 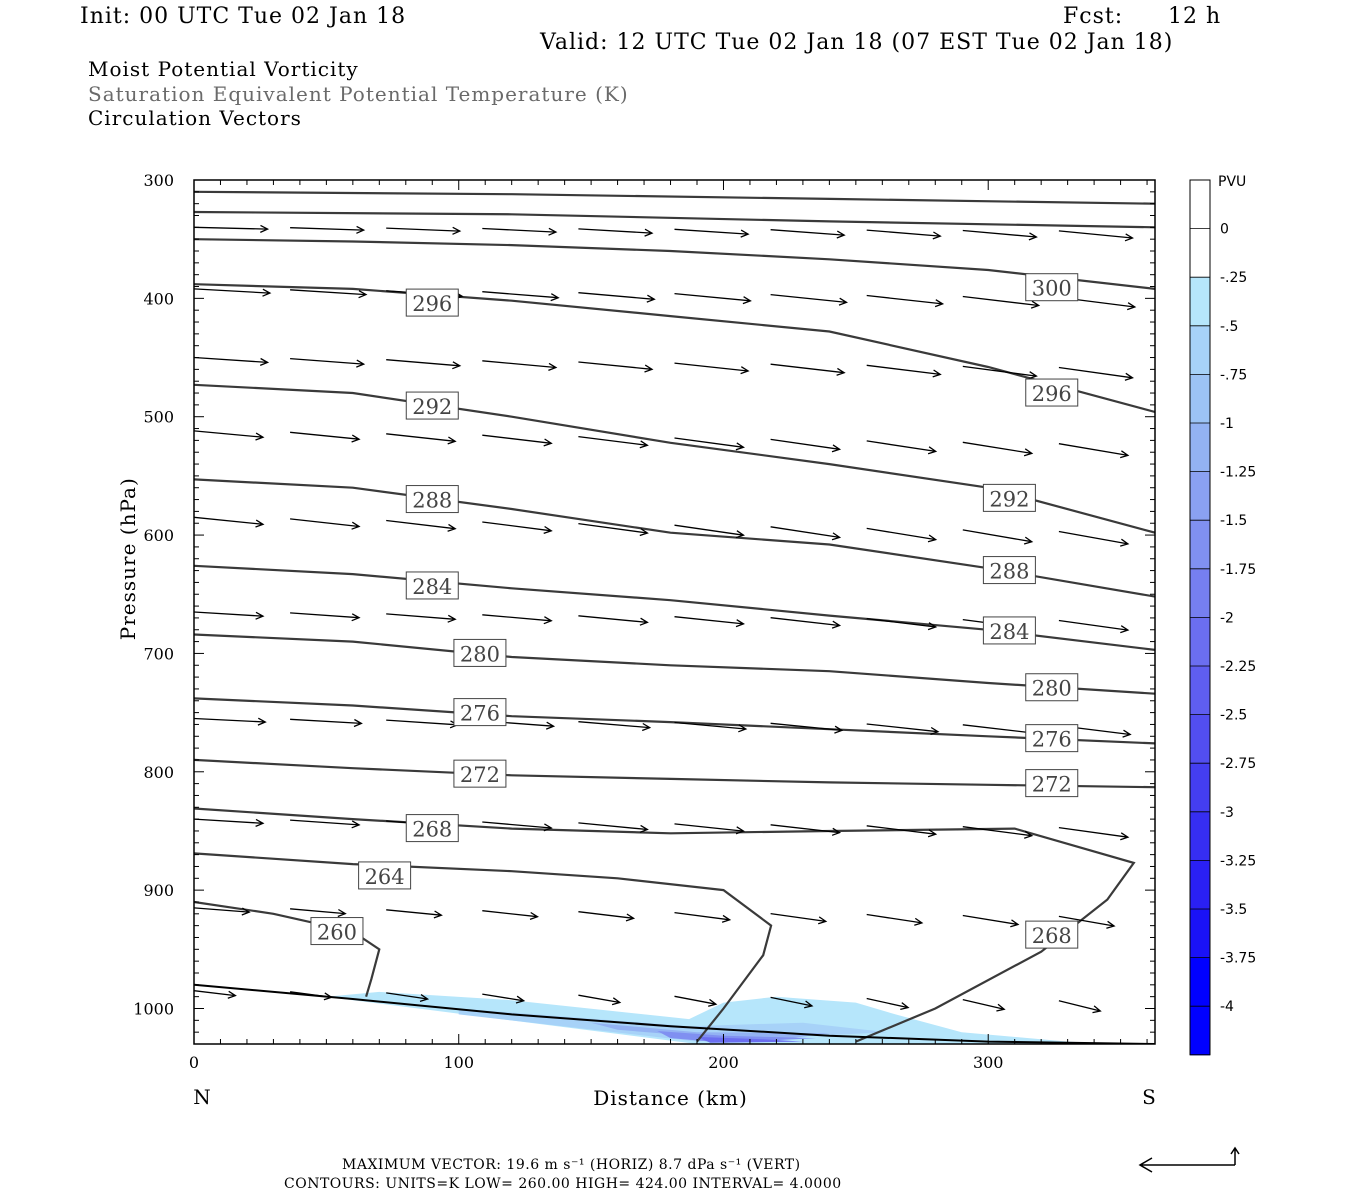 I want to click on contour-label-300: 300, so click(x=1052, y=289).